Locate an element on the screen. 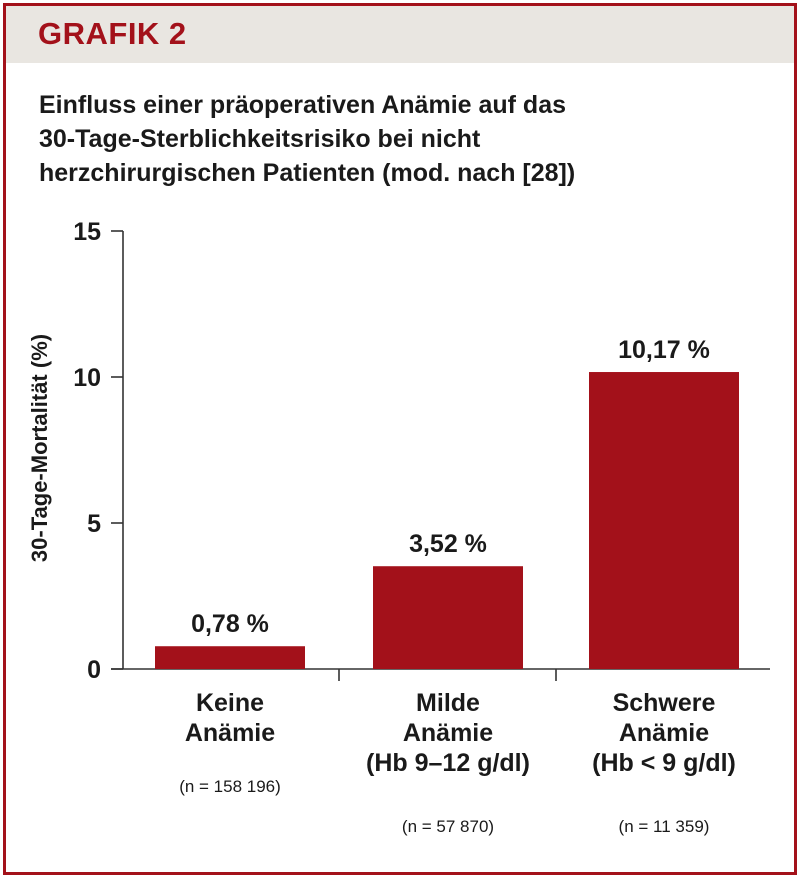 The image size is (800, 878). sample-size-label: (n = 11 359) is located at coordinates (664, 826).